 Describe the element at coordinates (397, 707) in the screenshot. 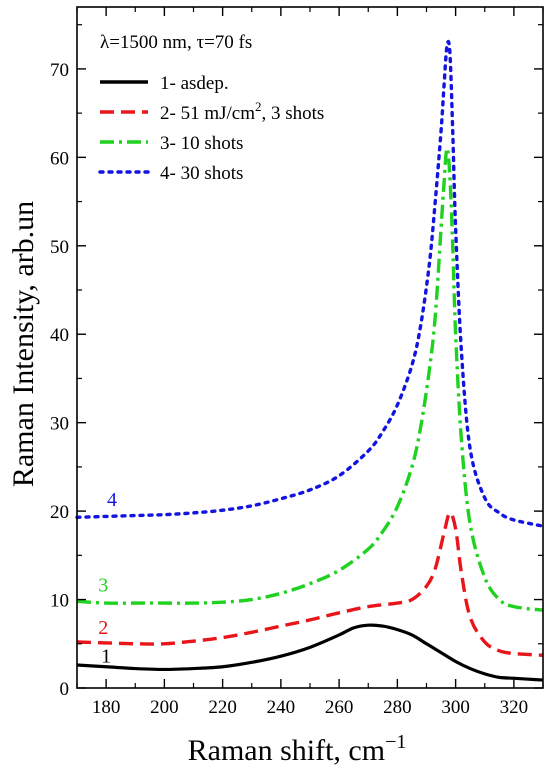

I see `x-tick-label: 280` at that location.